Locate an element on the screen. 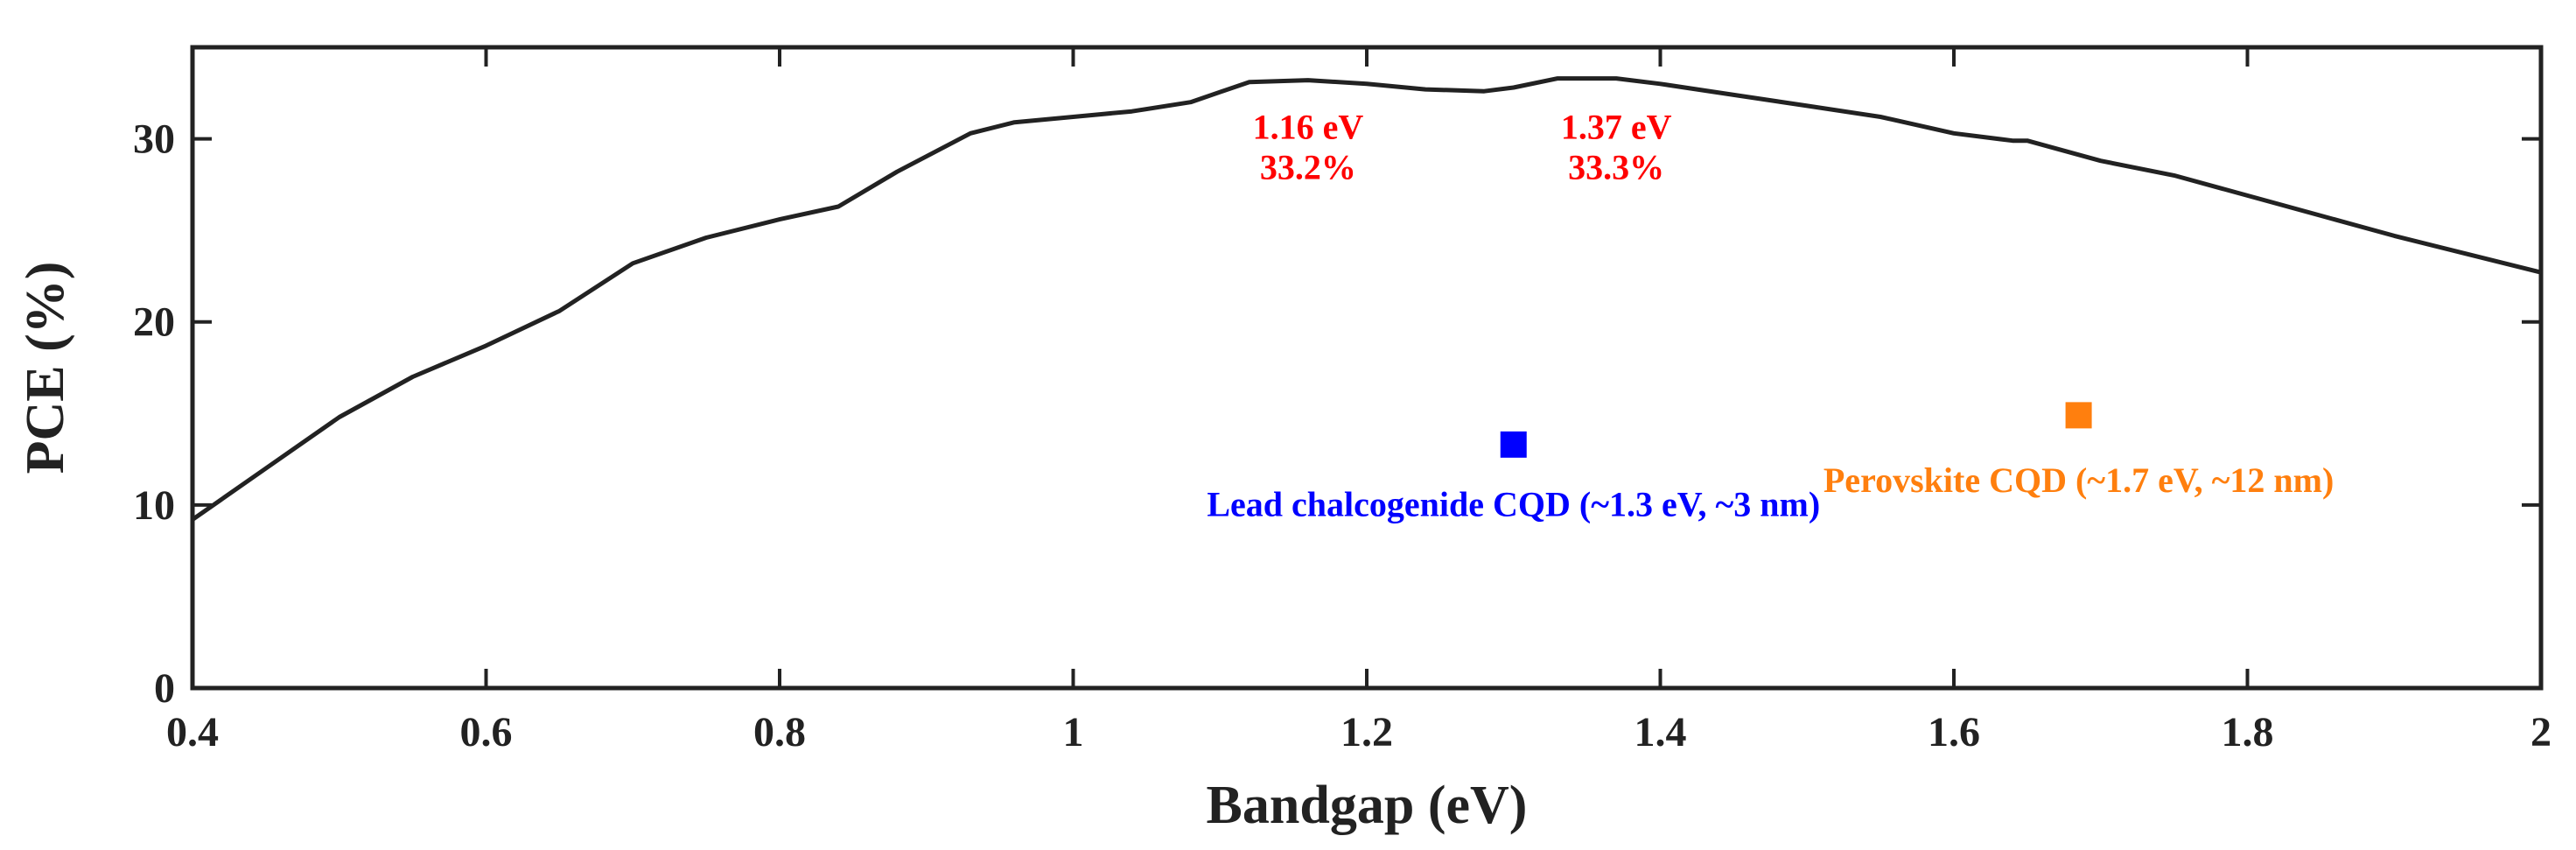  y-tick-label: 20 is located at coordinates (154, 322).